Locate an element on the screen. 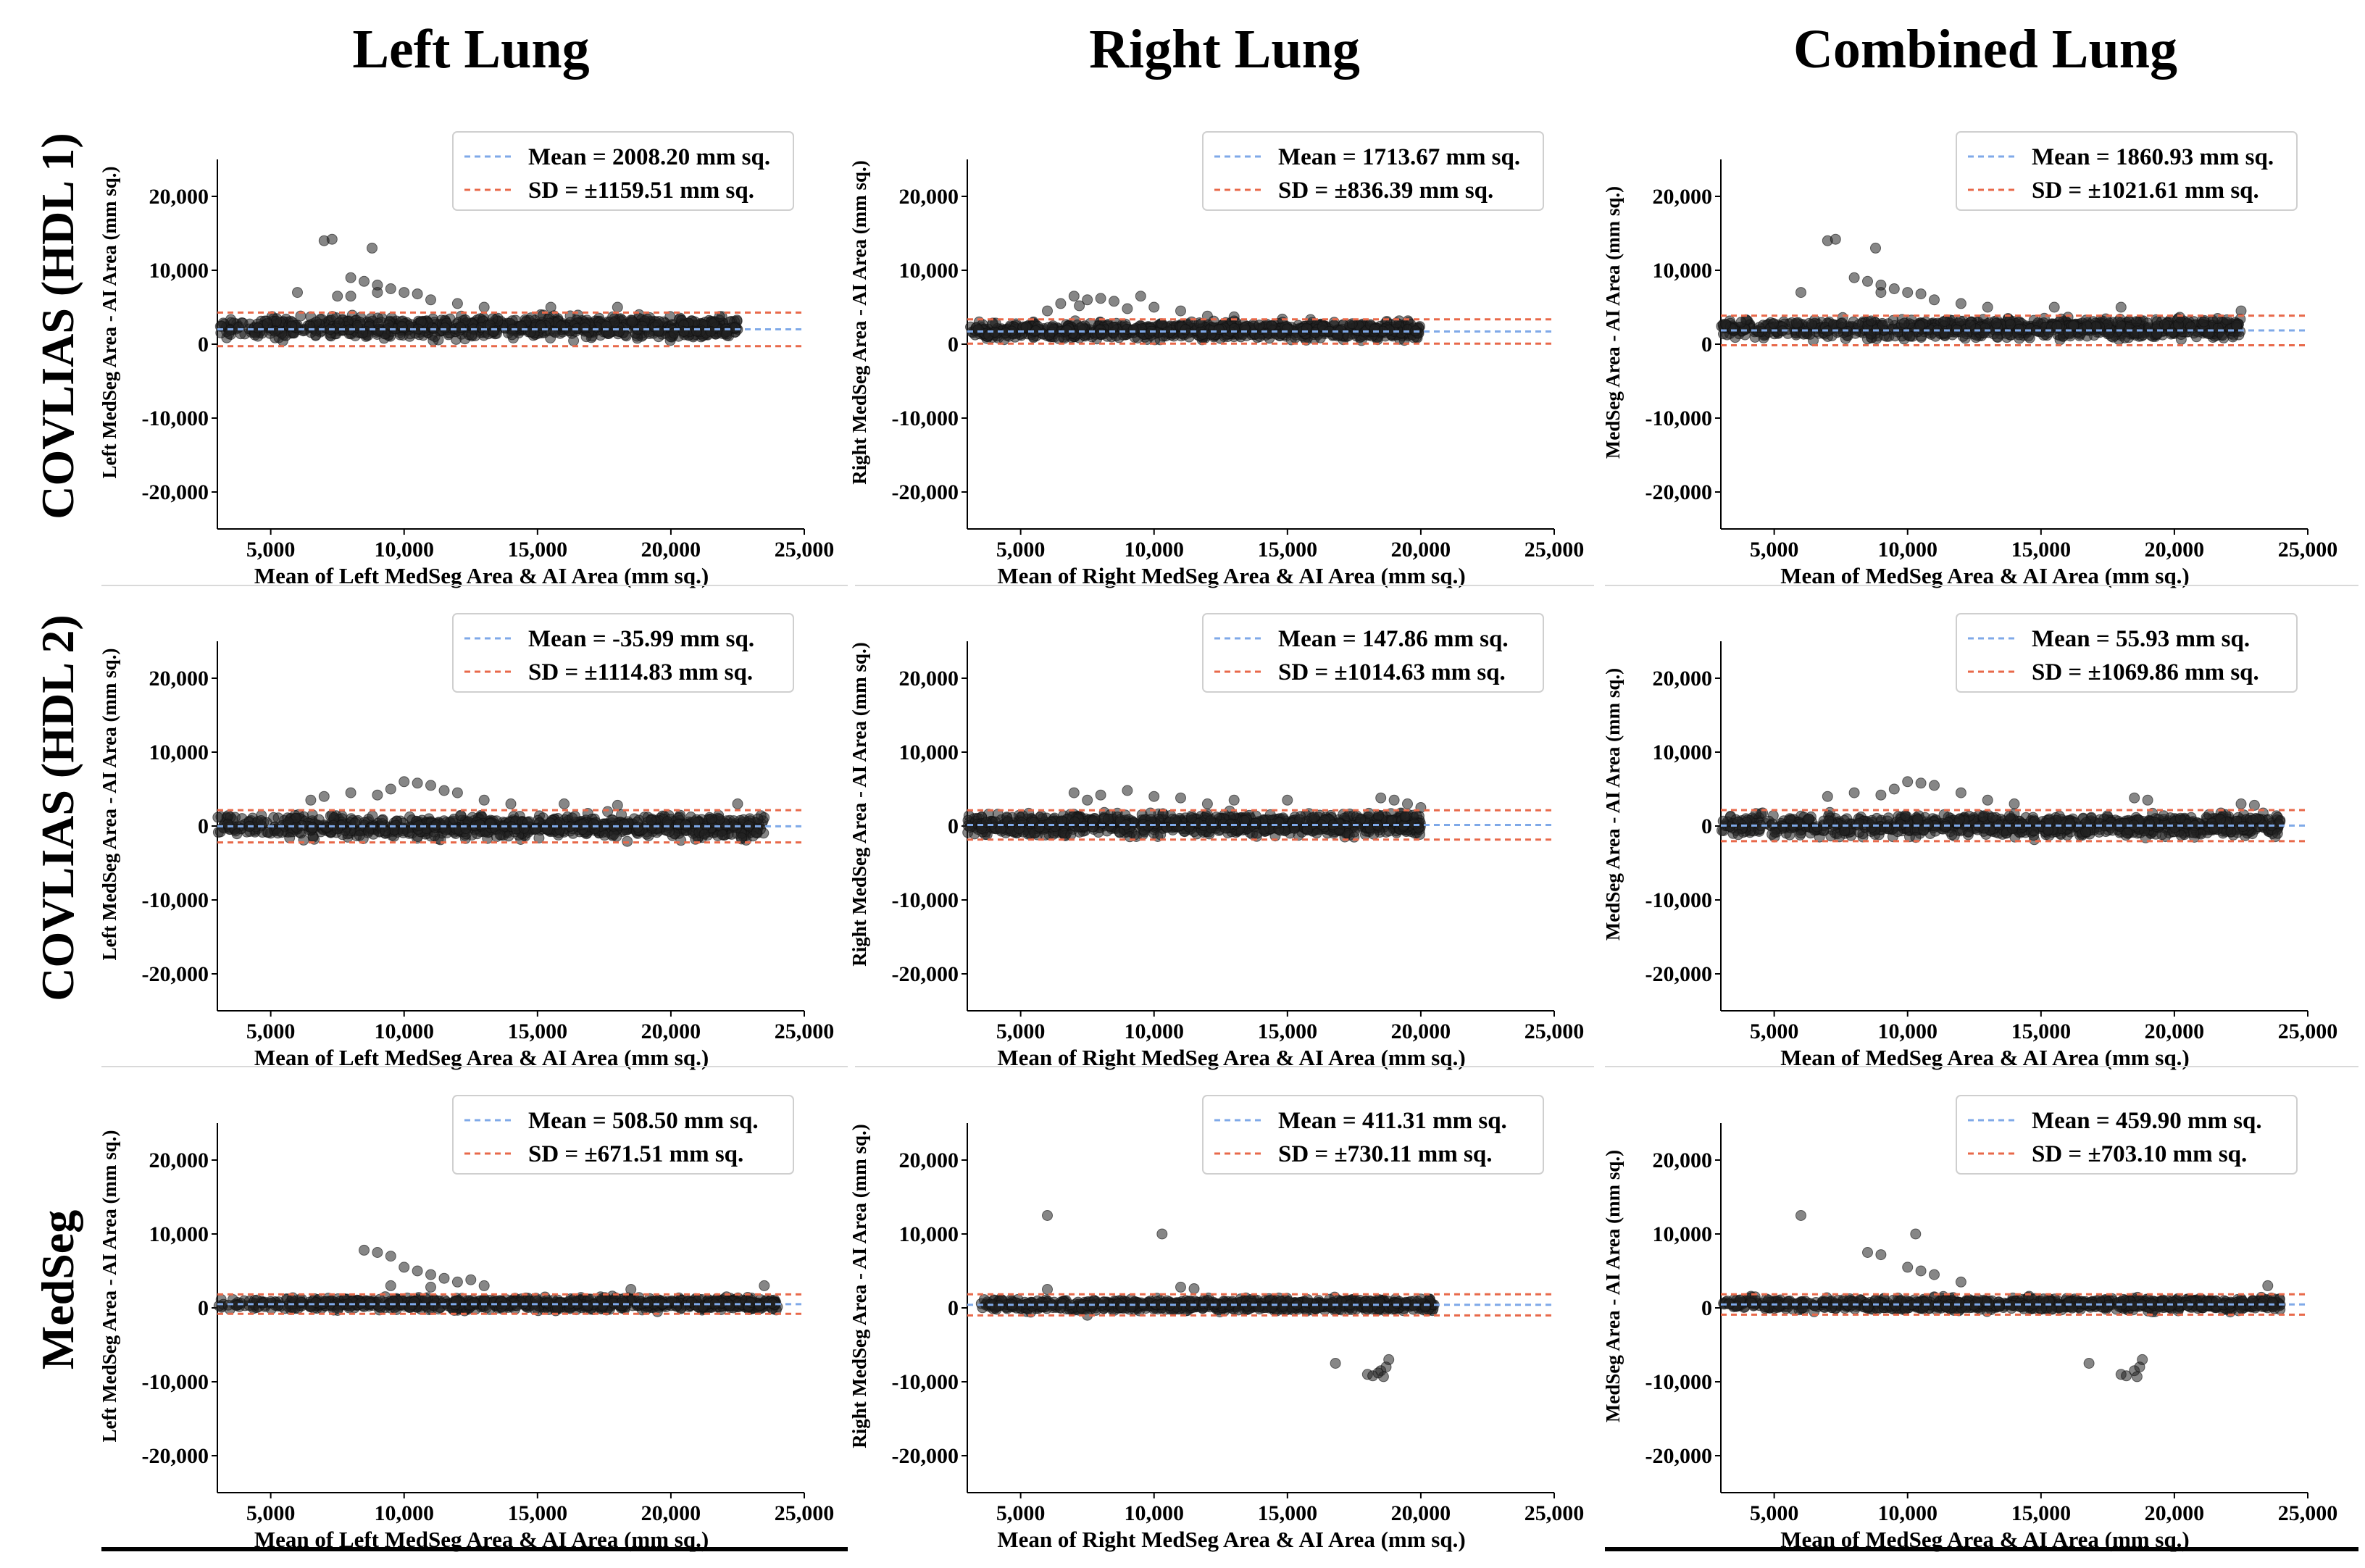 The image size is (2365, 1568). x-tick-label: 20,000 is located at coordinates (671, 1031).